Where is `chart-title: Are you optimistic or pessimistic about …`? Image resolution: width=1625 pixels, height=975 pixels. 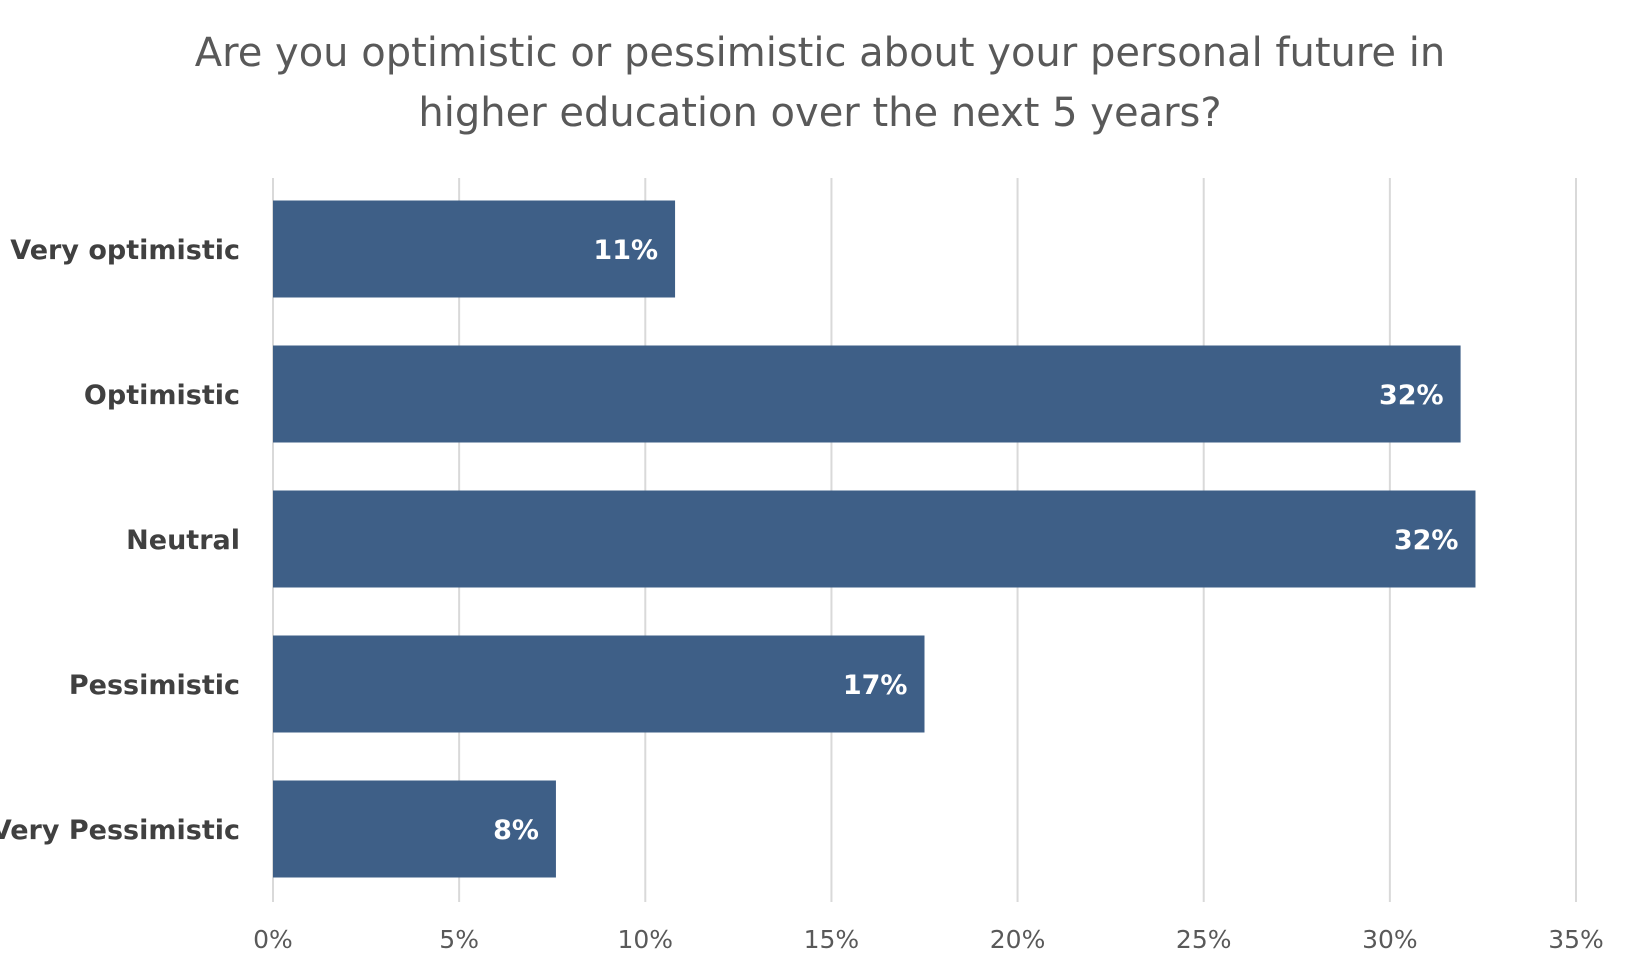 chart-title: Are you optimistic or pessimistic about … is located at coordinates (820, 83).